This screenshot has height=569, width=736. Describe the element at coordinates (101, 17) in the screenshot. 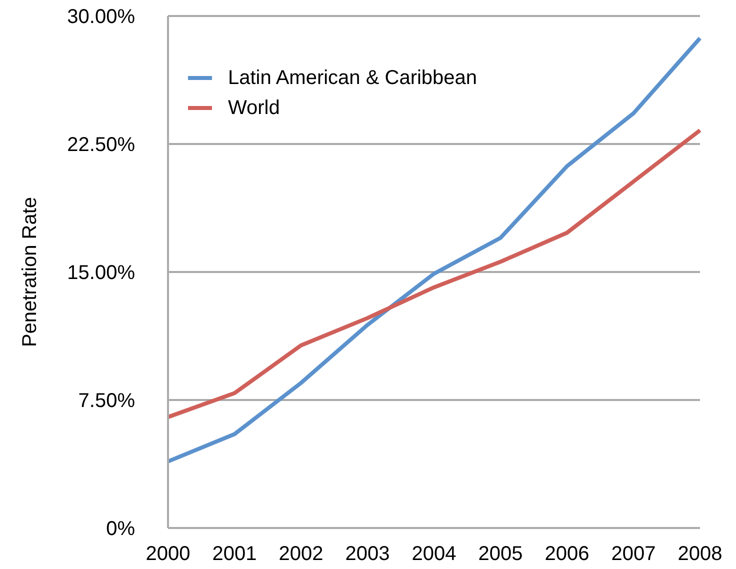

I see `y-tick-label: 30.00%` at that location.